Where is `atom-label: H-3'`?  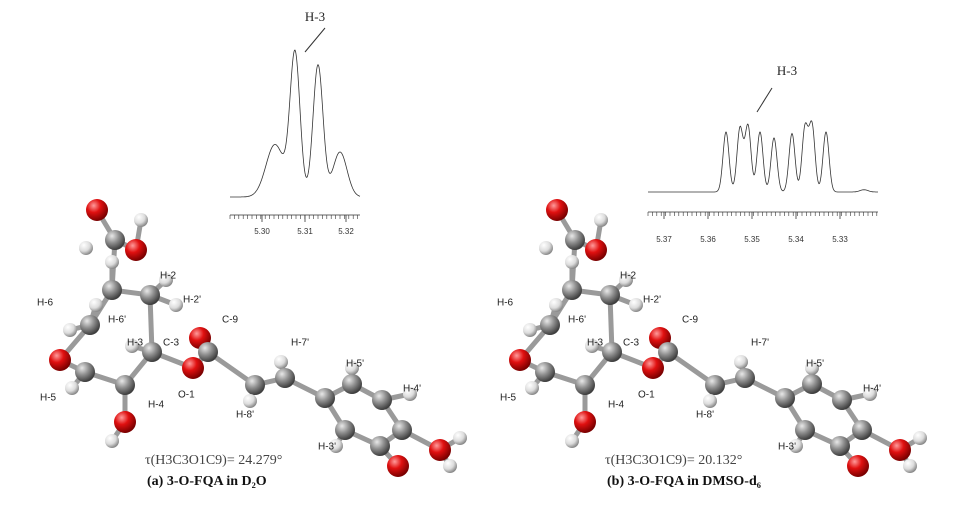
atom-label: H-3' is located at coordinates (327, 447).